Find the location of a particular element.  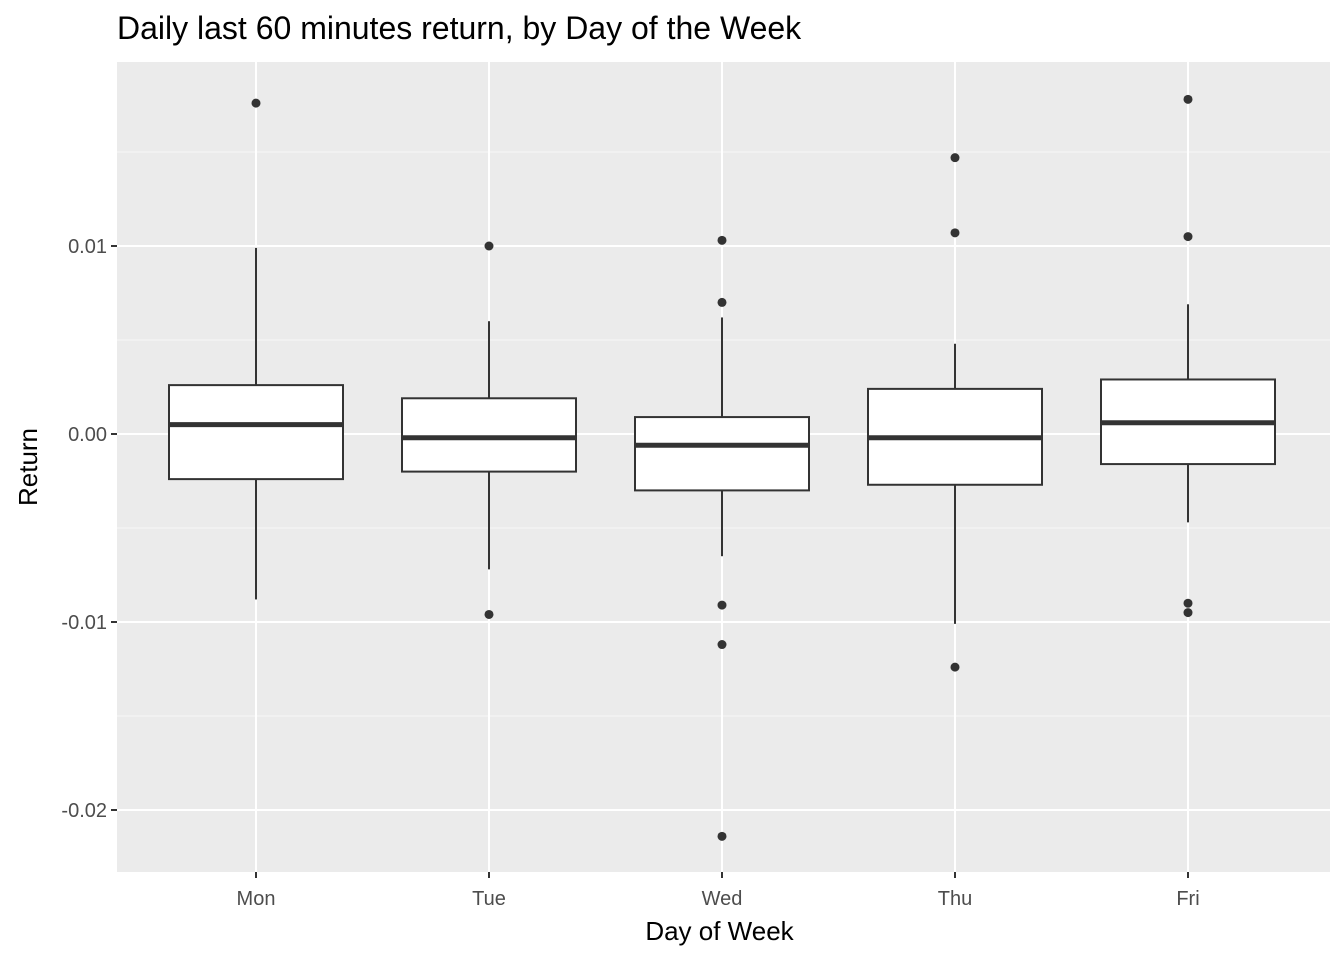

y-tick-label: 0.00 is located at coordinates (87, 435).